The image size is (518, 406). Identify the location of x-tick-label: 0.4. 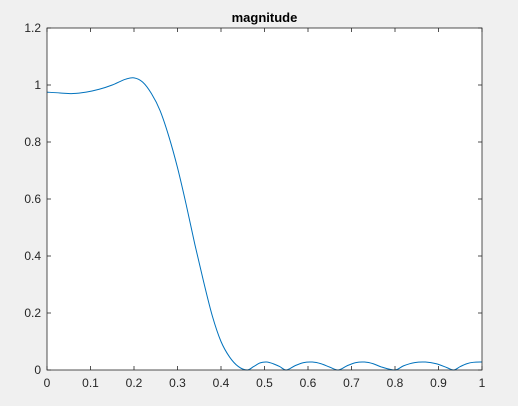
(221, 383).